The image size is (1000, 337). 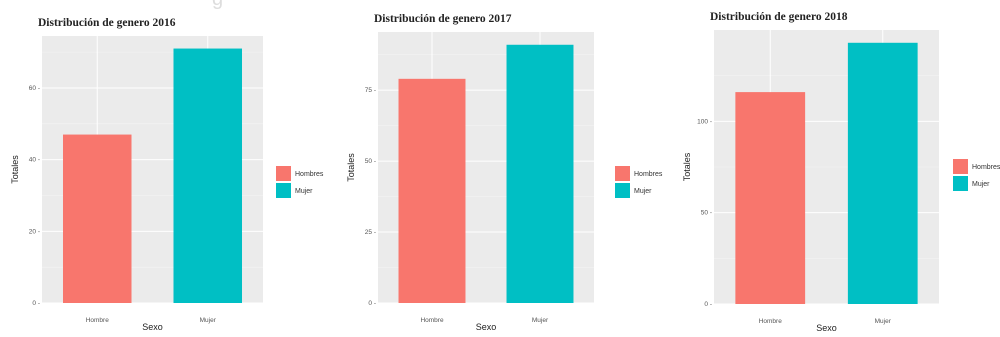 I want to click on cropped-text-fragment: g, so click(x=217, y=5).